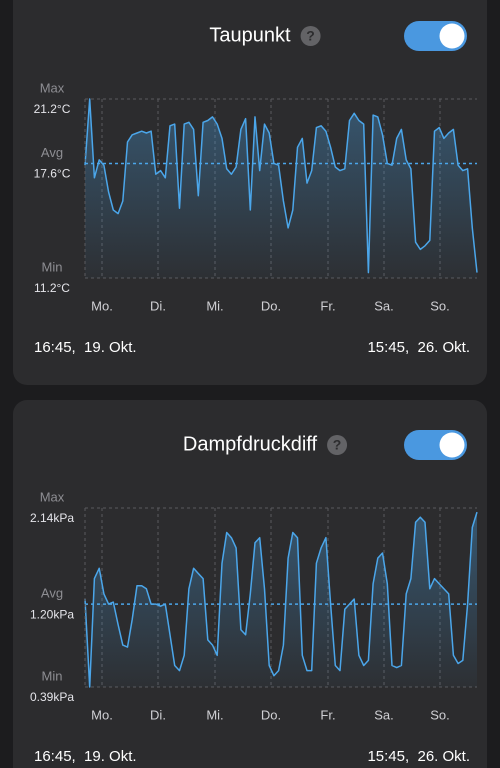 The height and width of the screenshot is (768, 500). What do you see at coordinates (250, 444) in the screenshot?
I see `card-title: Dampfdruckdiff` at bounding box center [250, 444].